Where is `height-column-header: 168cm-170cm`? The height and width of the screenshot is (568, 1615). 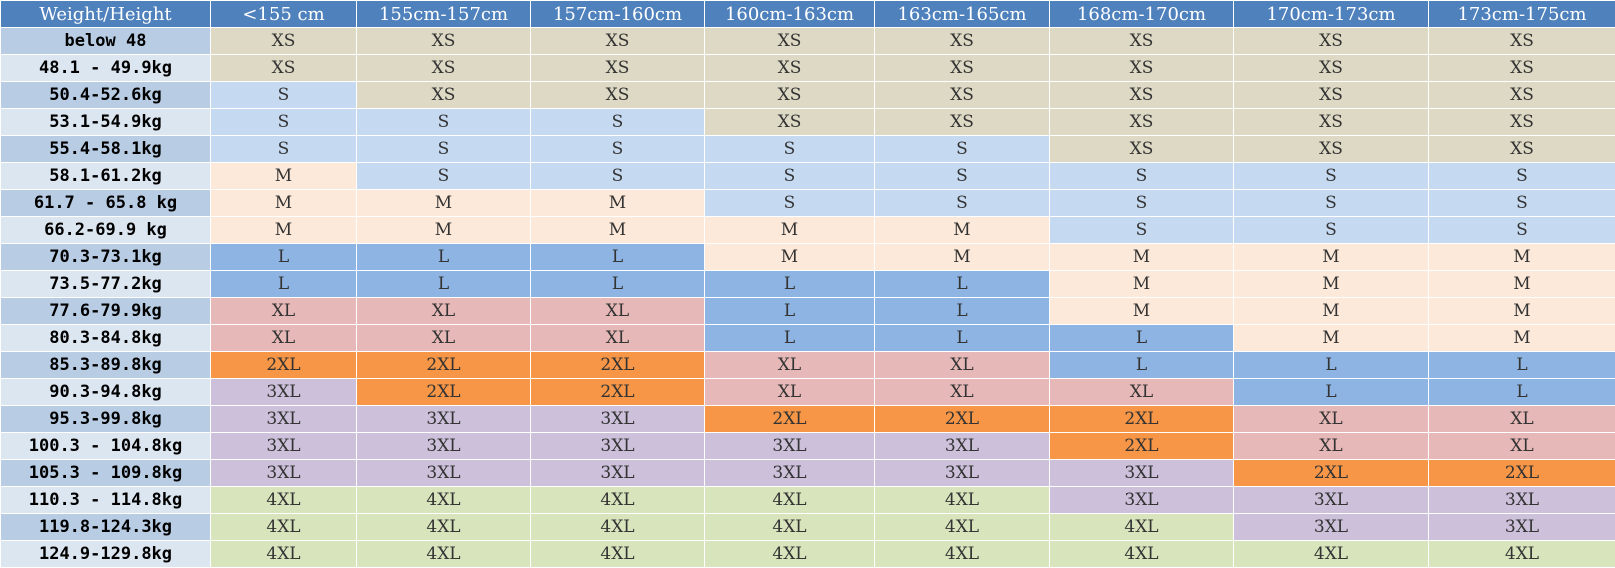
height-column-header: 168cm-170cm is located at coordinates (1142, 14).